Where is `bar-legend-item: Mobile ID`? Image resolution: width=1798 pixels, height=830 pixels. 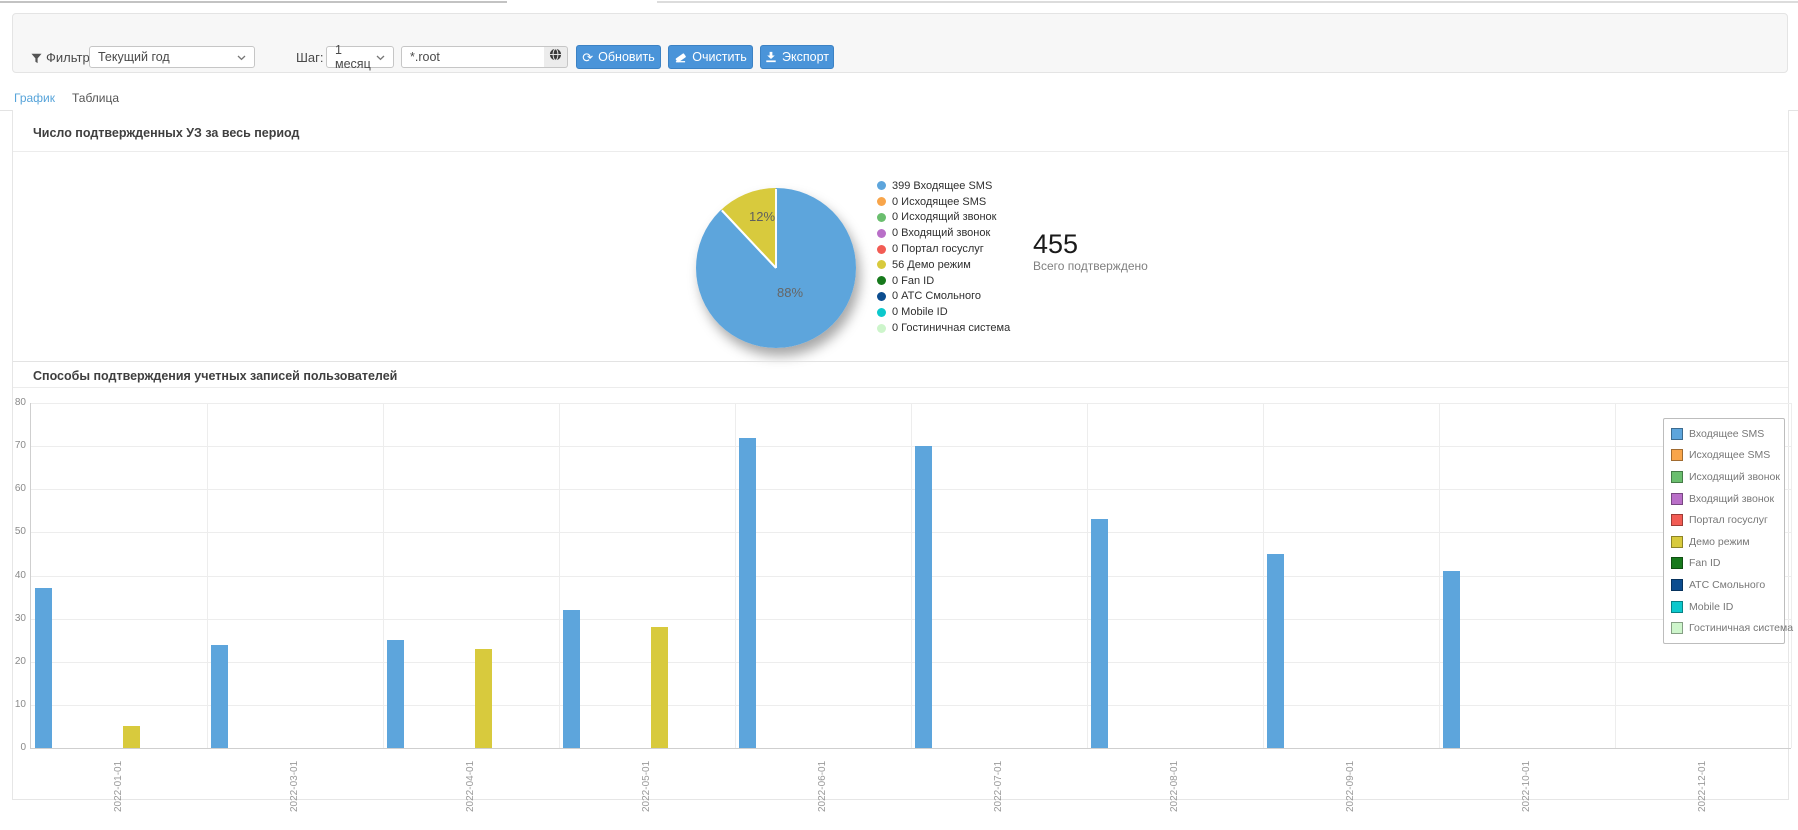 bar-legend-item: Mobile ID is located at coordinates (1724, 607).